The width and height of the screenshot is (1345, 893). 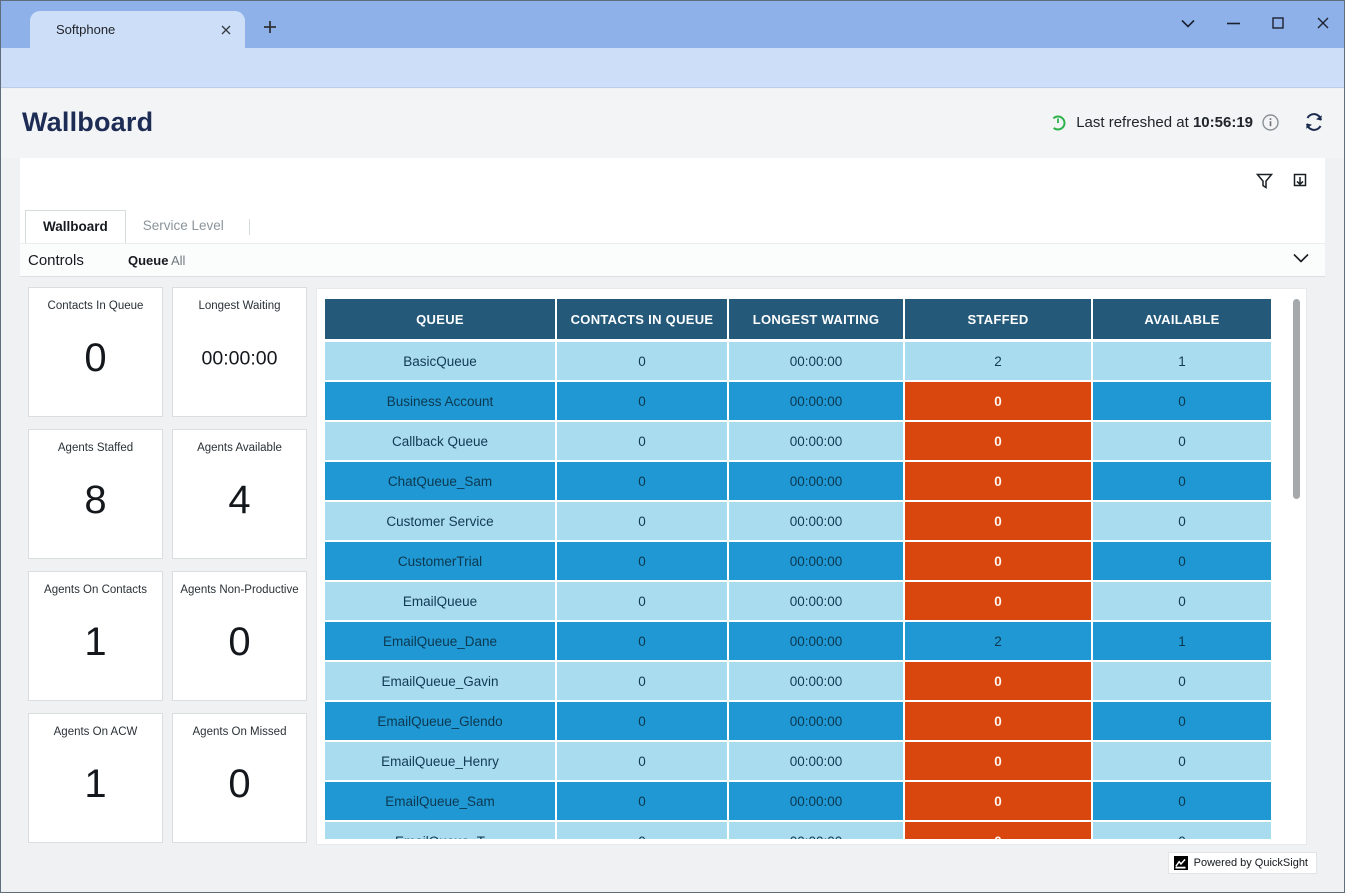 I want to click on kpi-longest-waiting: Longest Waiting 00:00:00, so click(x=239, y=352).